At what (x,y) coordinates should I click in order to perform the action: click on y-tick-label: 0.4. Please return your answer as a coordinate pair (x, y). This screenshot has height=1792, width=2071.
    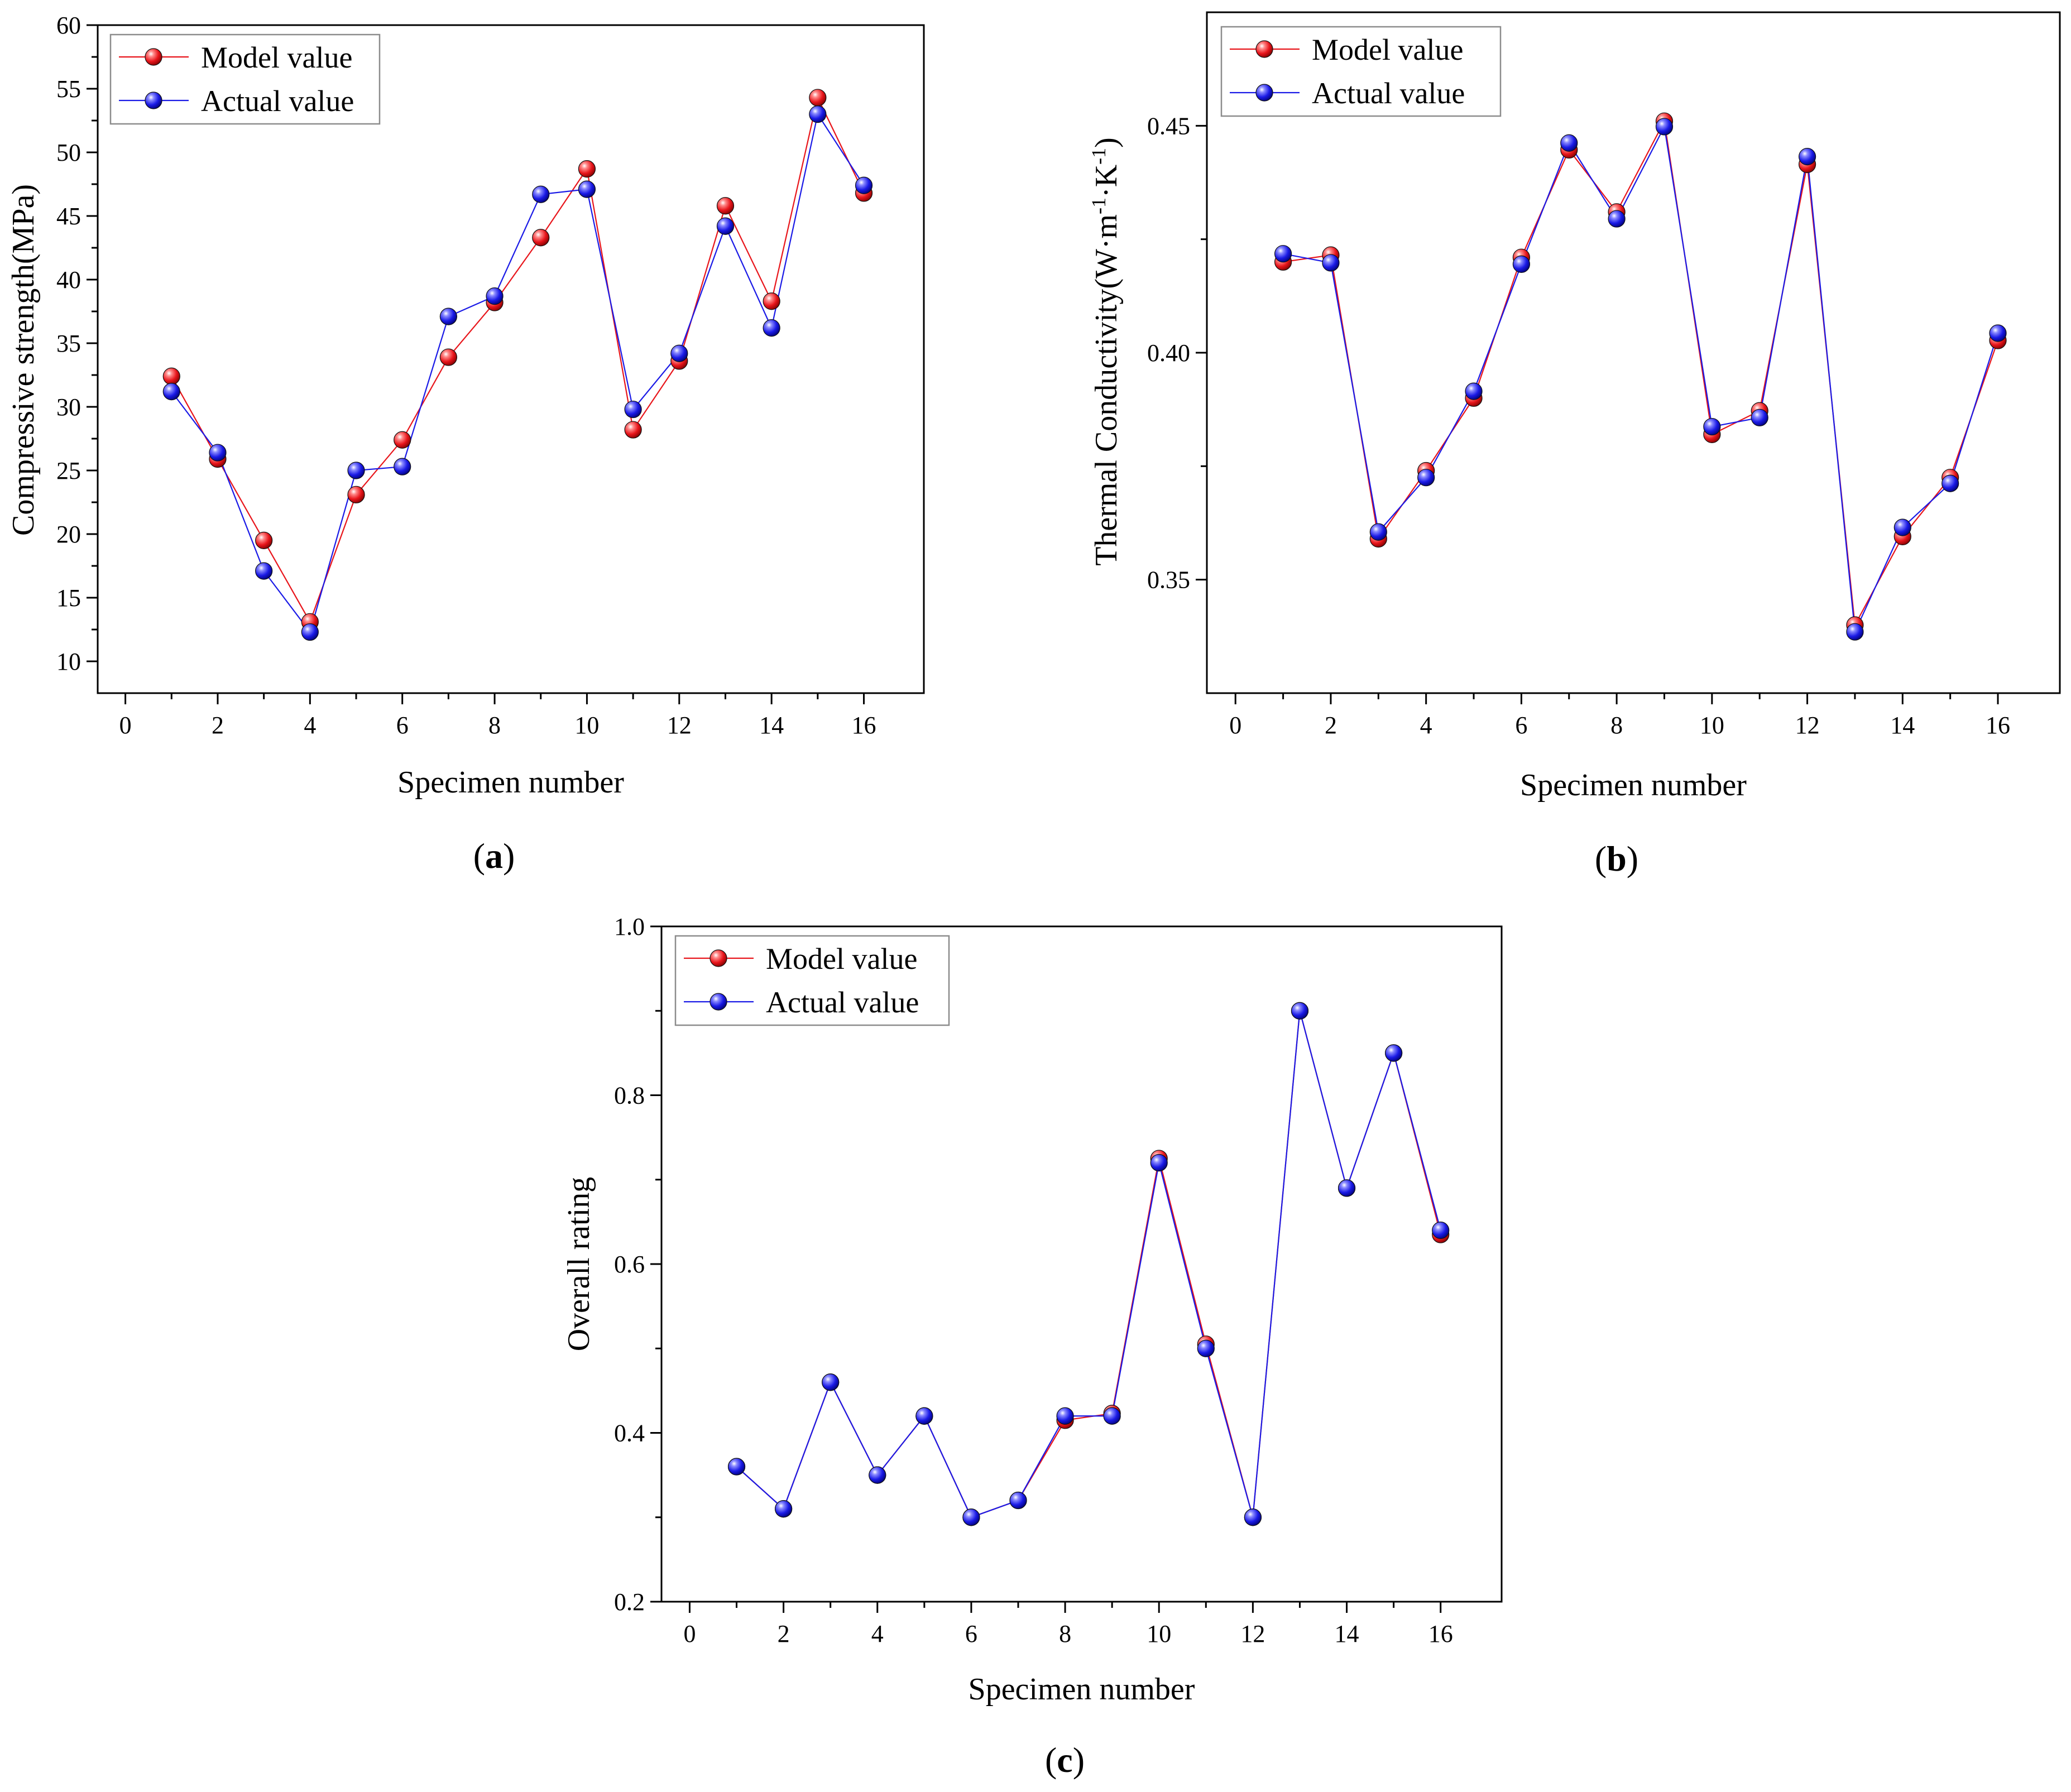
    Looking at the image, I should click on (629, 1433).